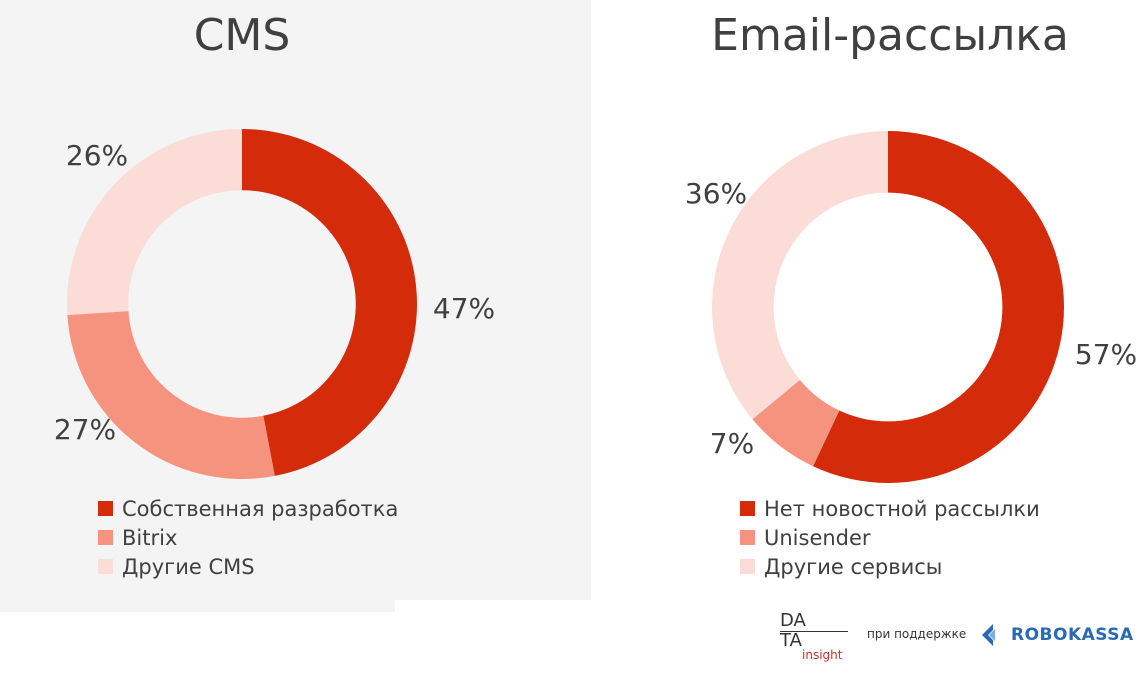 This screenshot has height=677, width=1147. What do you see at coordinates (85, 429) in the screenshot?
I see `cms-data-label-1: 27%` at bounding box center [85, 429].